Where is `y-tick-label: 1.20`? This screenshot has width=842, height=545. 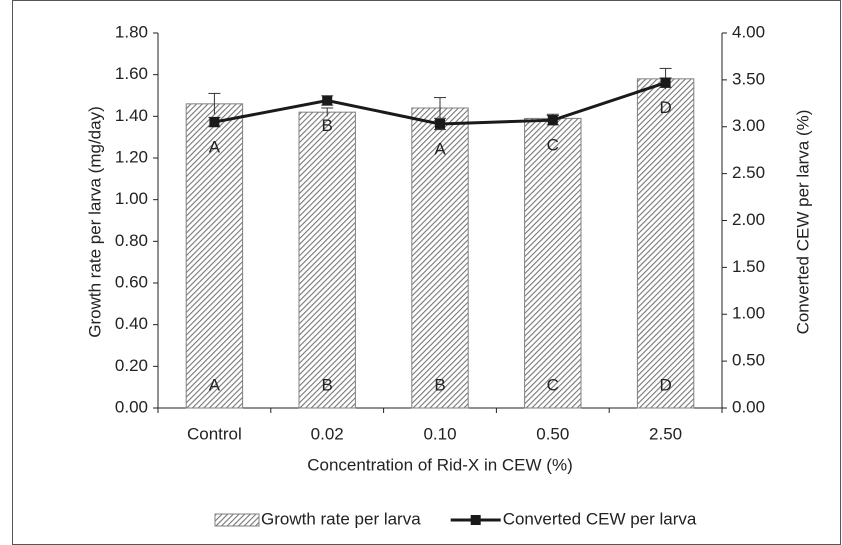 y-tick-label: 1.20 is located at coordinates (131, 156).